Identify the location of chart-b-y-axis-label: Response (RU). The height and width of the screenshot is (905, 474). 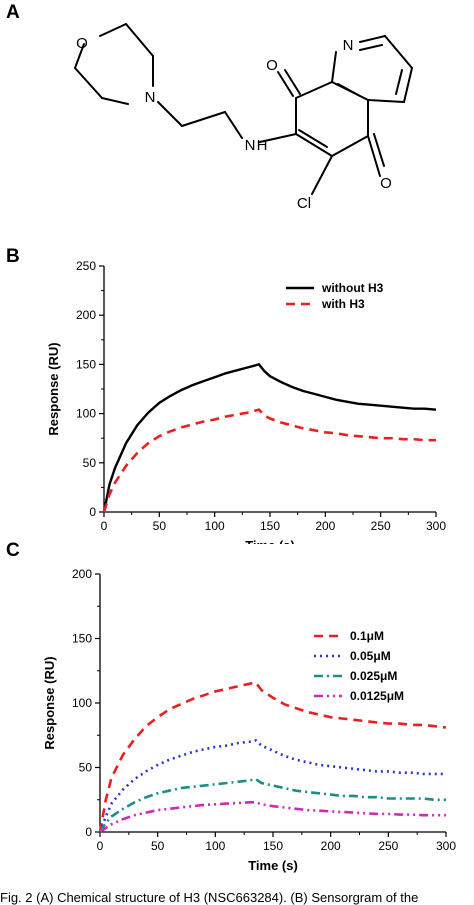
(53, 388).